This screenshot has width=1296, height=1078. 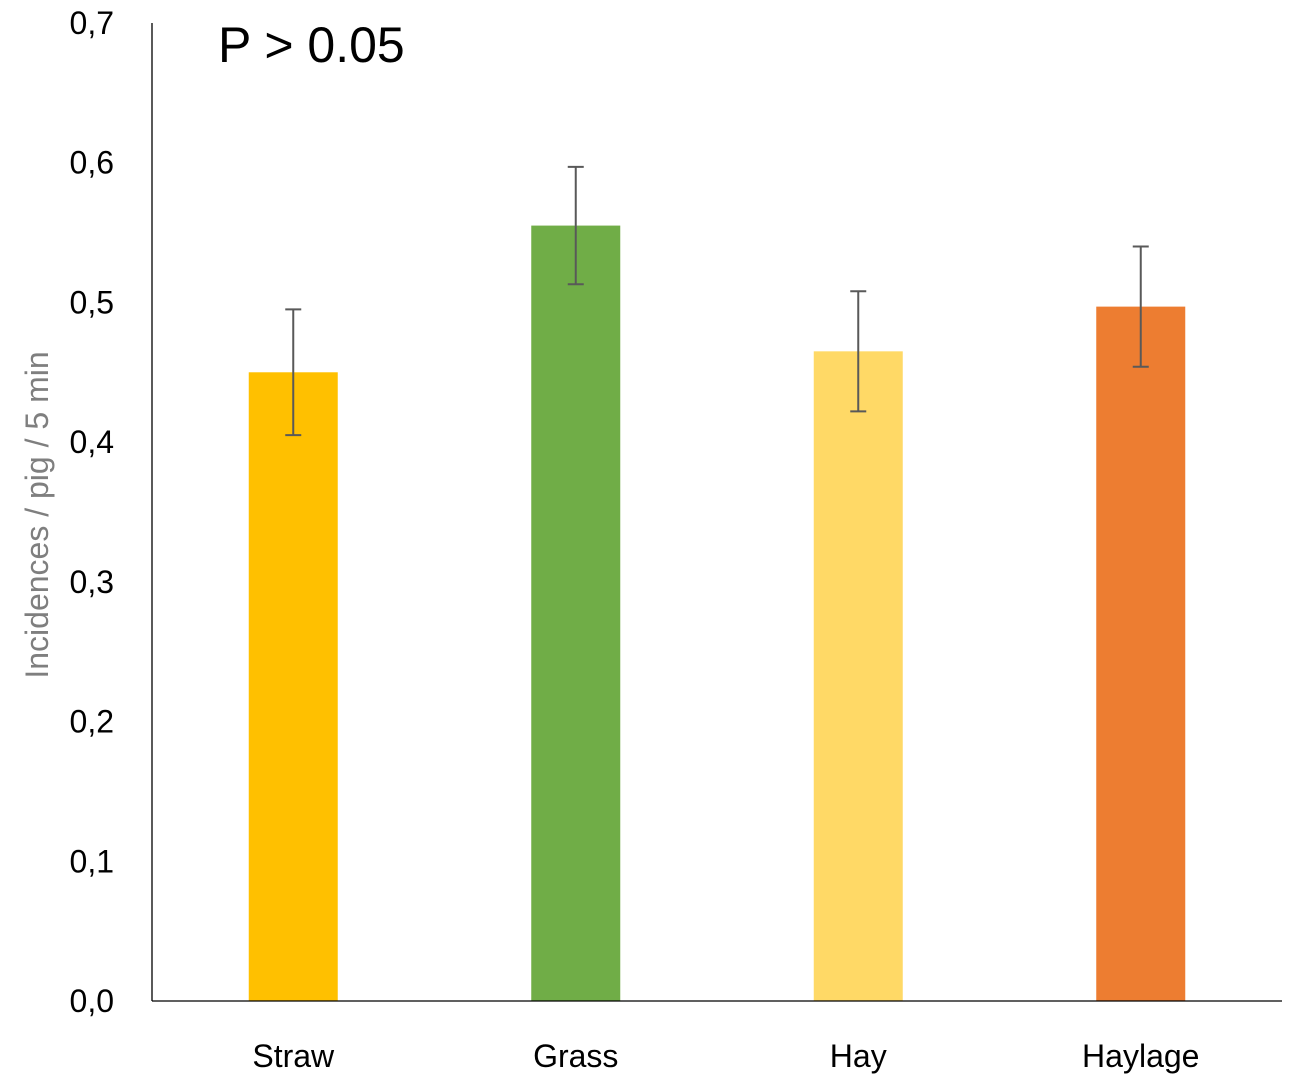 I want to click on bar-grass, so click(x=576, y=613).